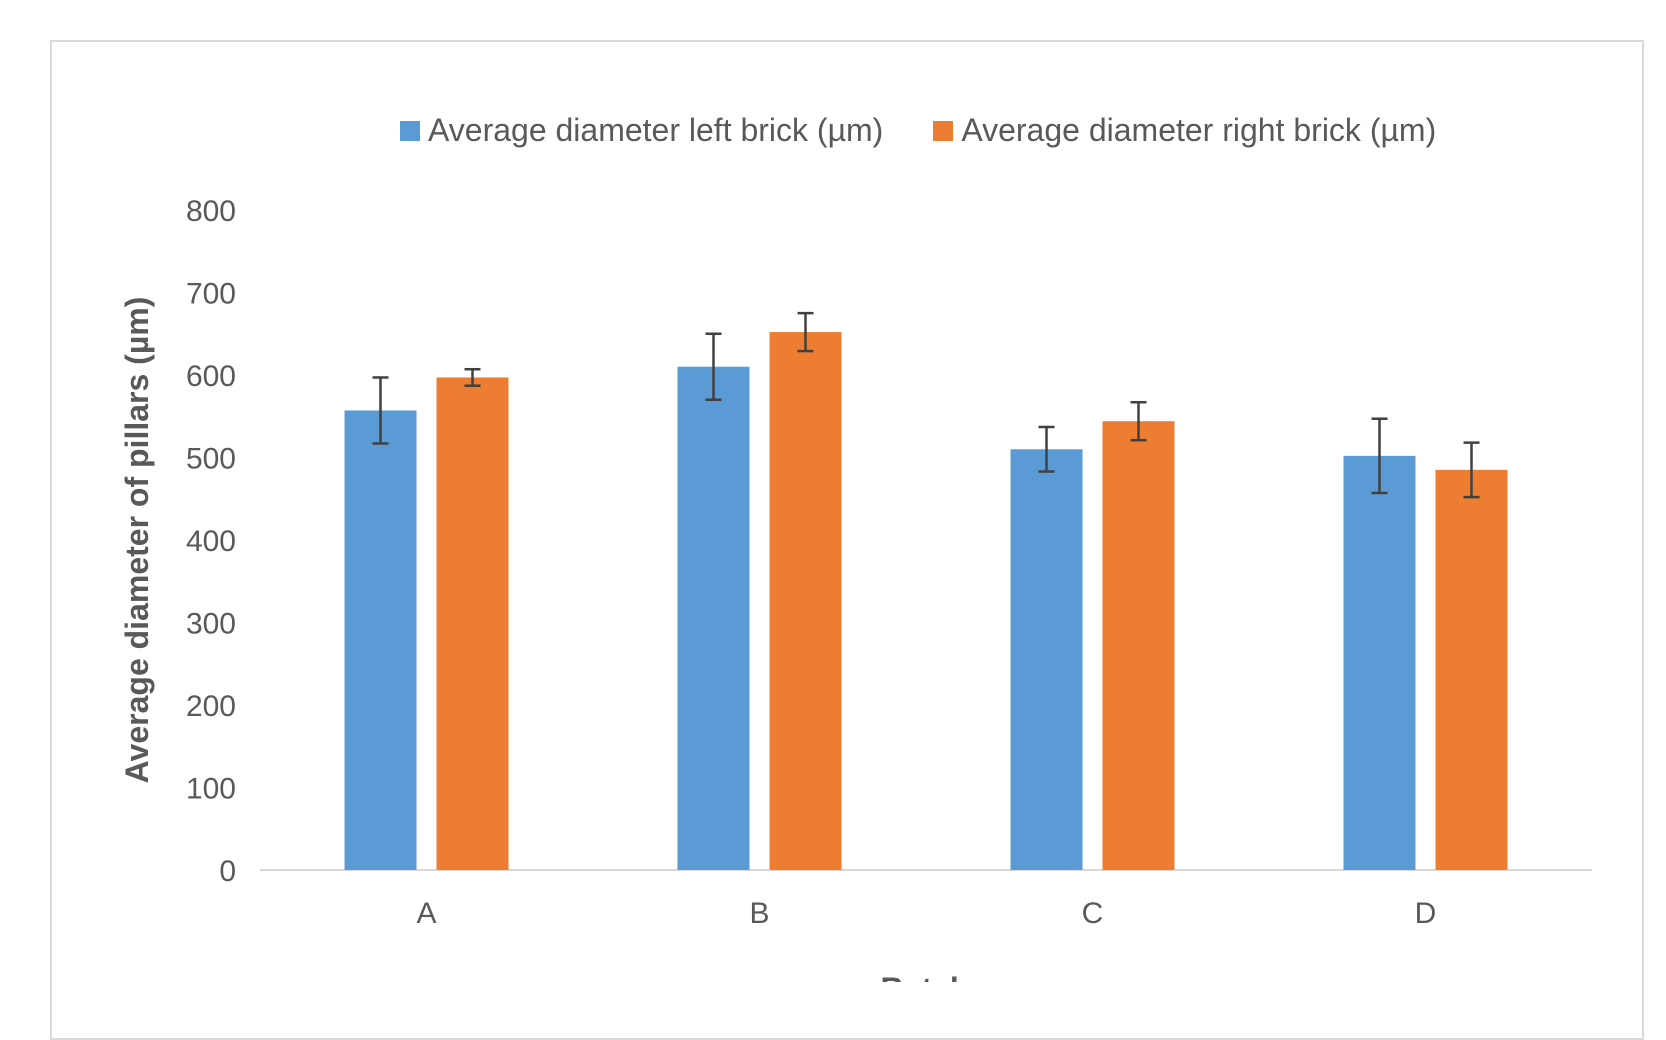  Describe the element at coordinates (227, 871) in the screenshot. I see `y-tick-label: 0` at that location.